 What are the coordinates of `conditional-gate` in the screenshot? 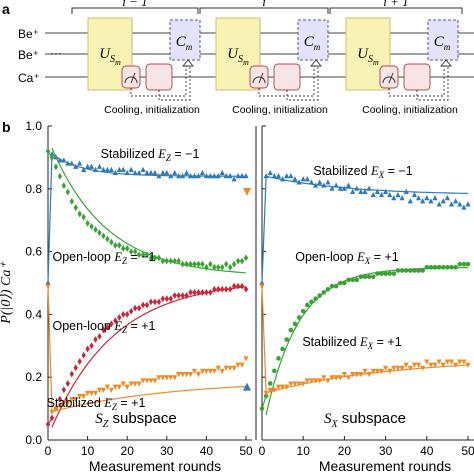 It's located at (185, 40).